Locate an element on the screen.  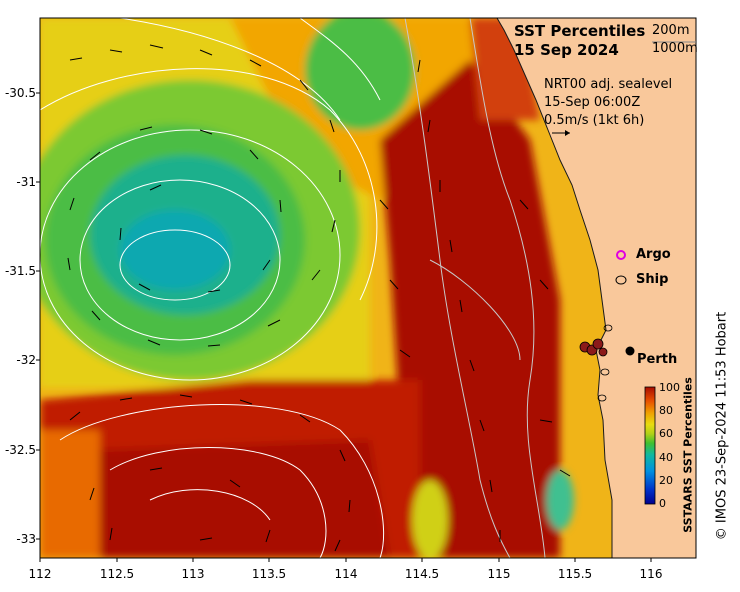
lat-tick-label: -33 is located at coordinates (26, 539).